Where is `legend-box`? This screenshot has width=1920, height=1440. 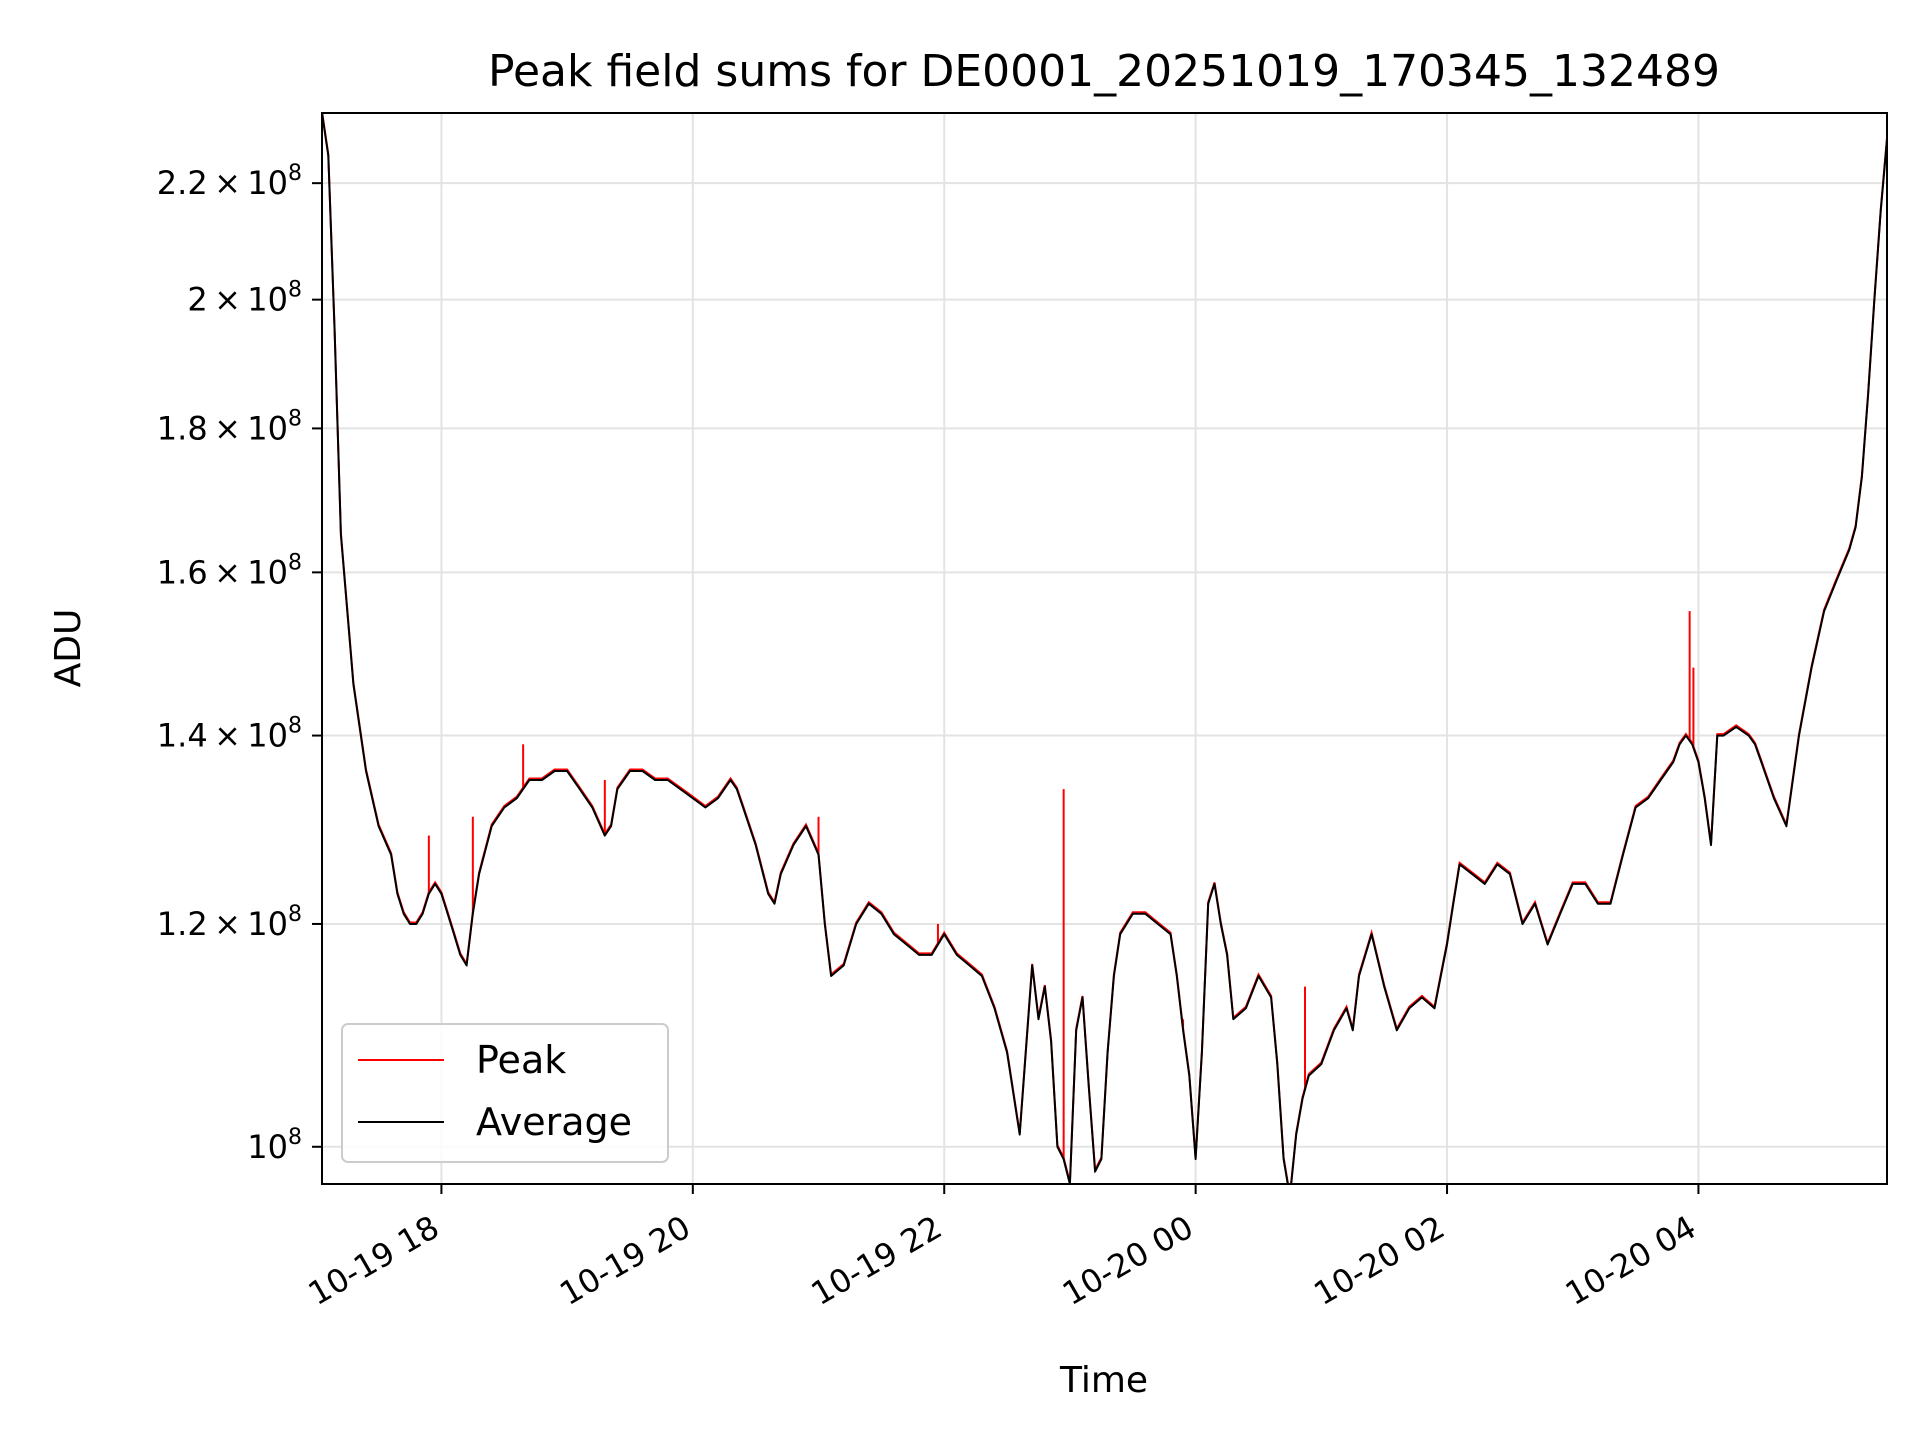
legend-box is located at coordinates (505, 1093).